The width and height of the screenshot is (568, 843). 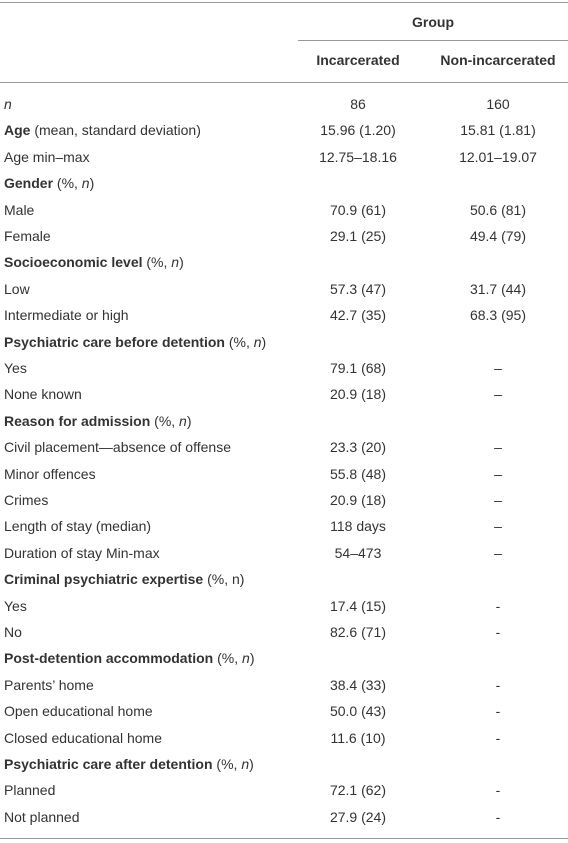 I want to click on label-part: Crimes, so click(x=26, y=500).